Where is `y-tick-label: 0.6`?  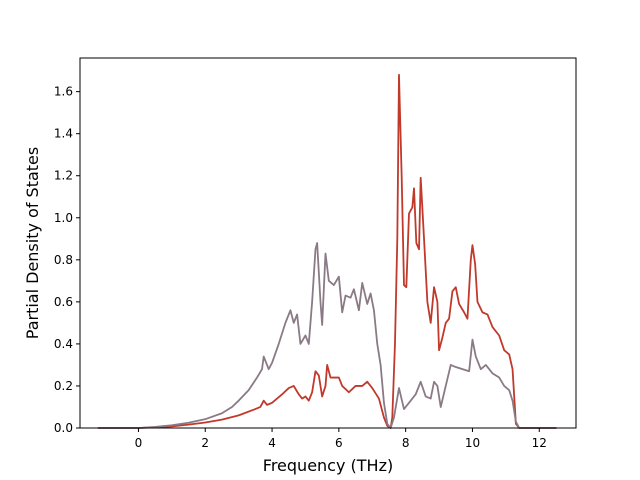 y-tick-label: 0.6 is located at coordinates (63, 302).